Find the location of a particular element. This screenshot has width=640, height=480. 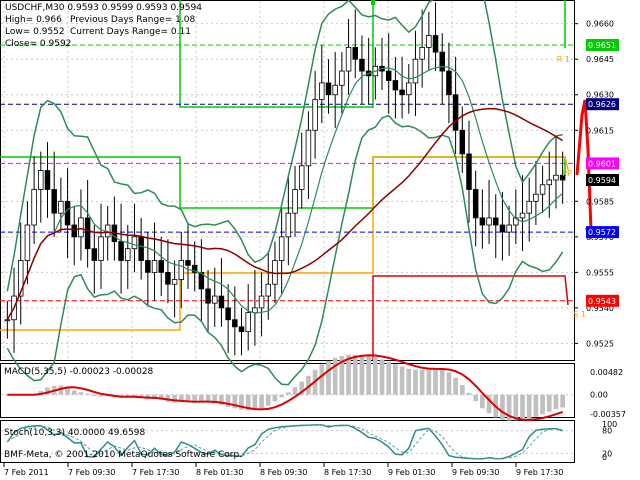

price-tick-label: 0.9615 is located at coordinates (600, 130).